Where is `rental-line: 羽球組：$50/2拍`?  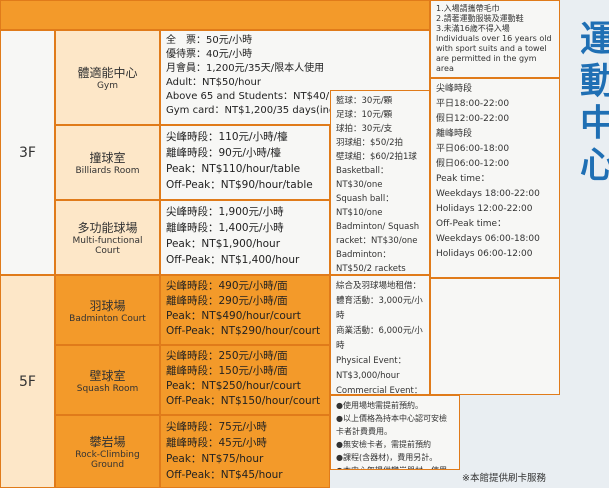 rental-line: 羽球組：$50/2拍 is located at coordinates (369, 143).